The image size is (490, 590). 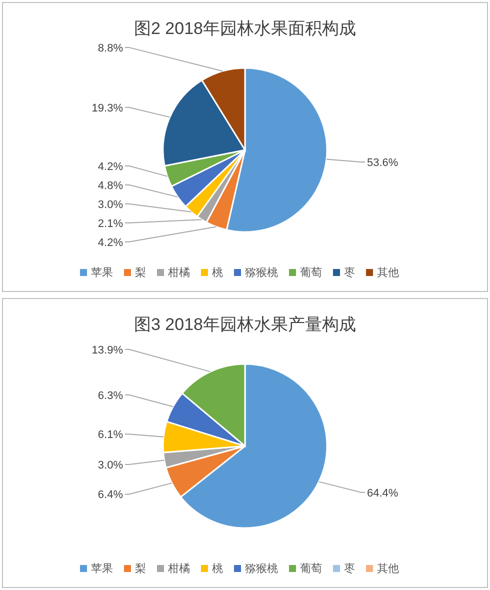 What do you see at coordinates (108, 350) in the screenshot?
I see `data-label: 13.9%` at bounding box center [108, 350].